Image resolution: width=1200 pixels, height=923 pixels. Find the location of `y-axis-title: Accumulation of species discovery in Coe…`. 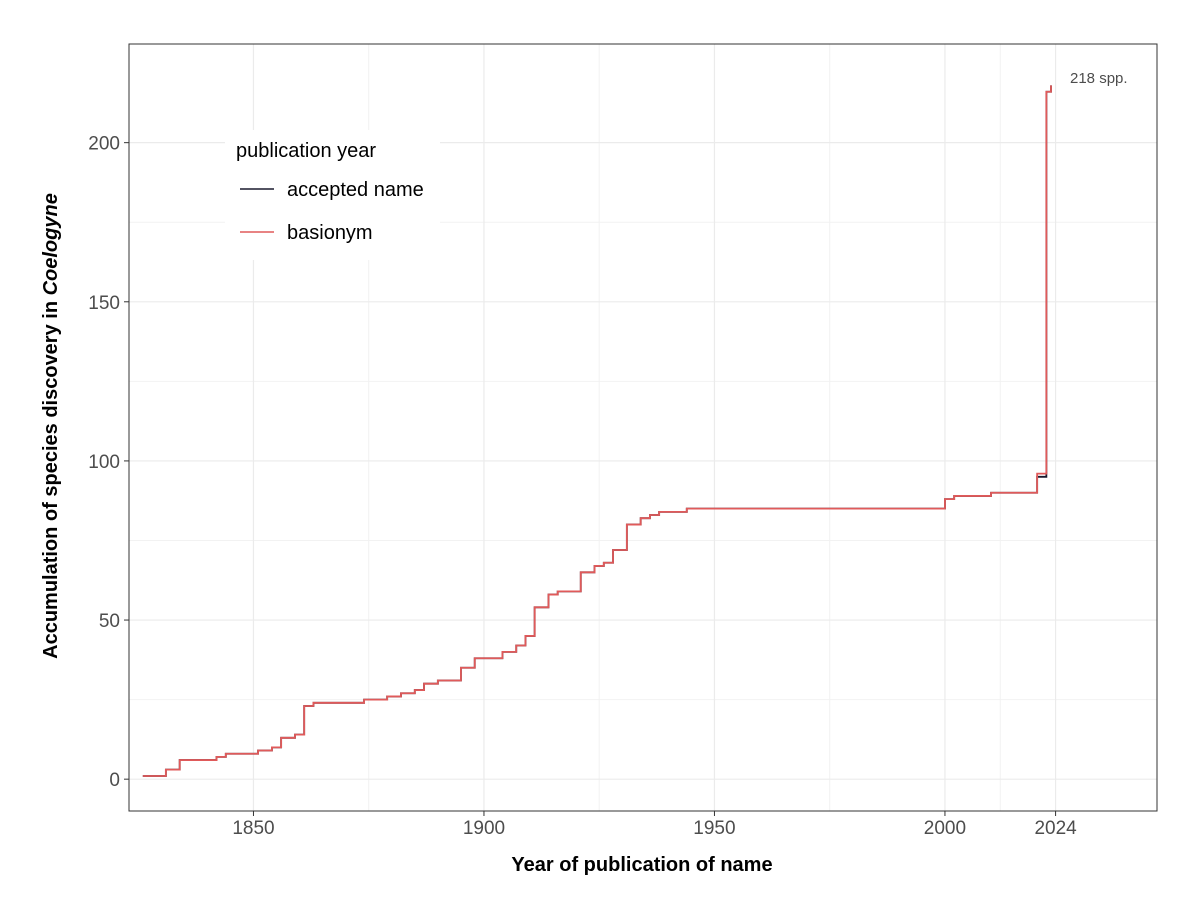

y-axis-title: Accumulation of species discovery in Coe… is located at coordinates (51, 426).